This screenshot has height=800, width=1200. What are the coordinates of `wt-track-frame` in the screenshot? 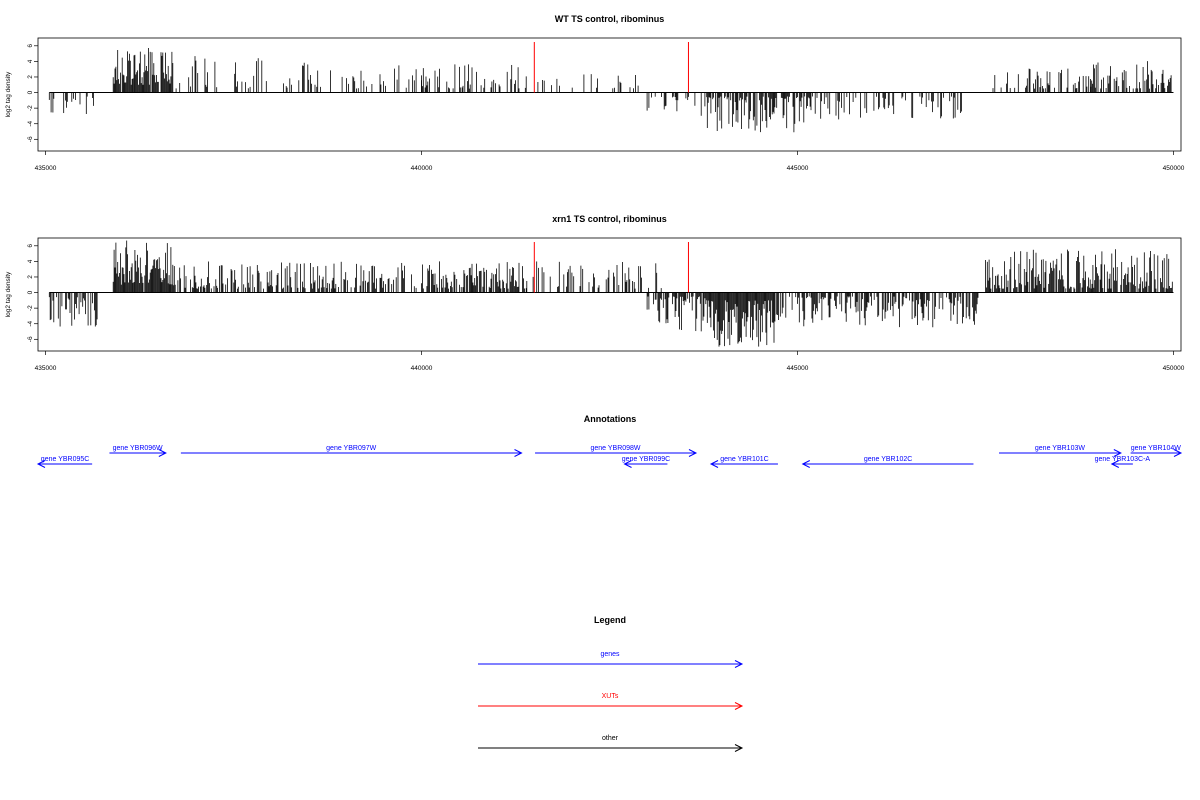 It's located at (609, 94).